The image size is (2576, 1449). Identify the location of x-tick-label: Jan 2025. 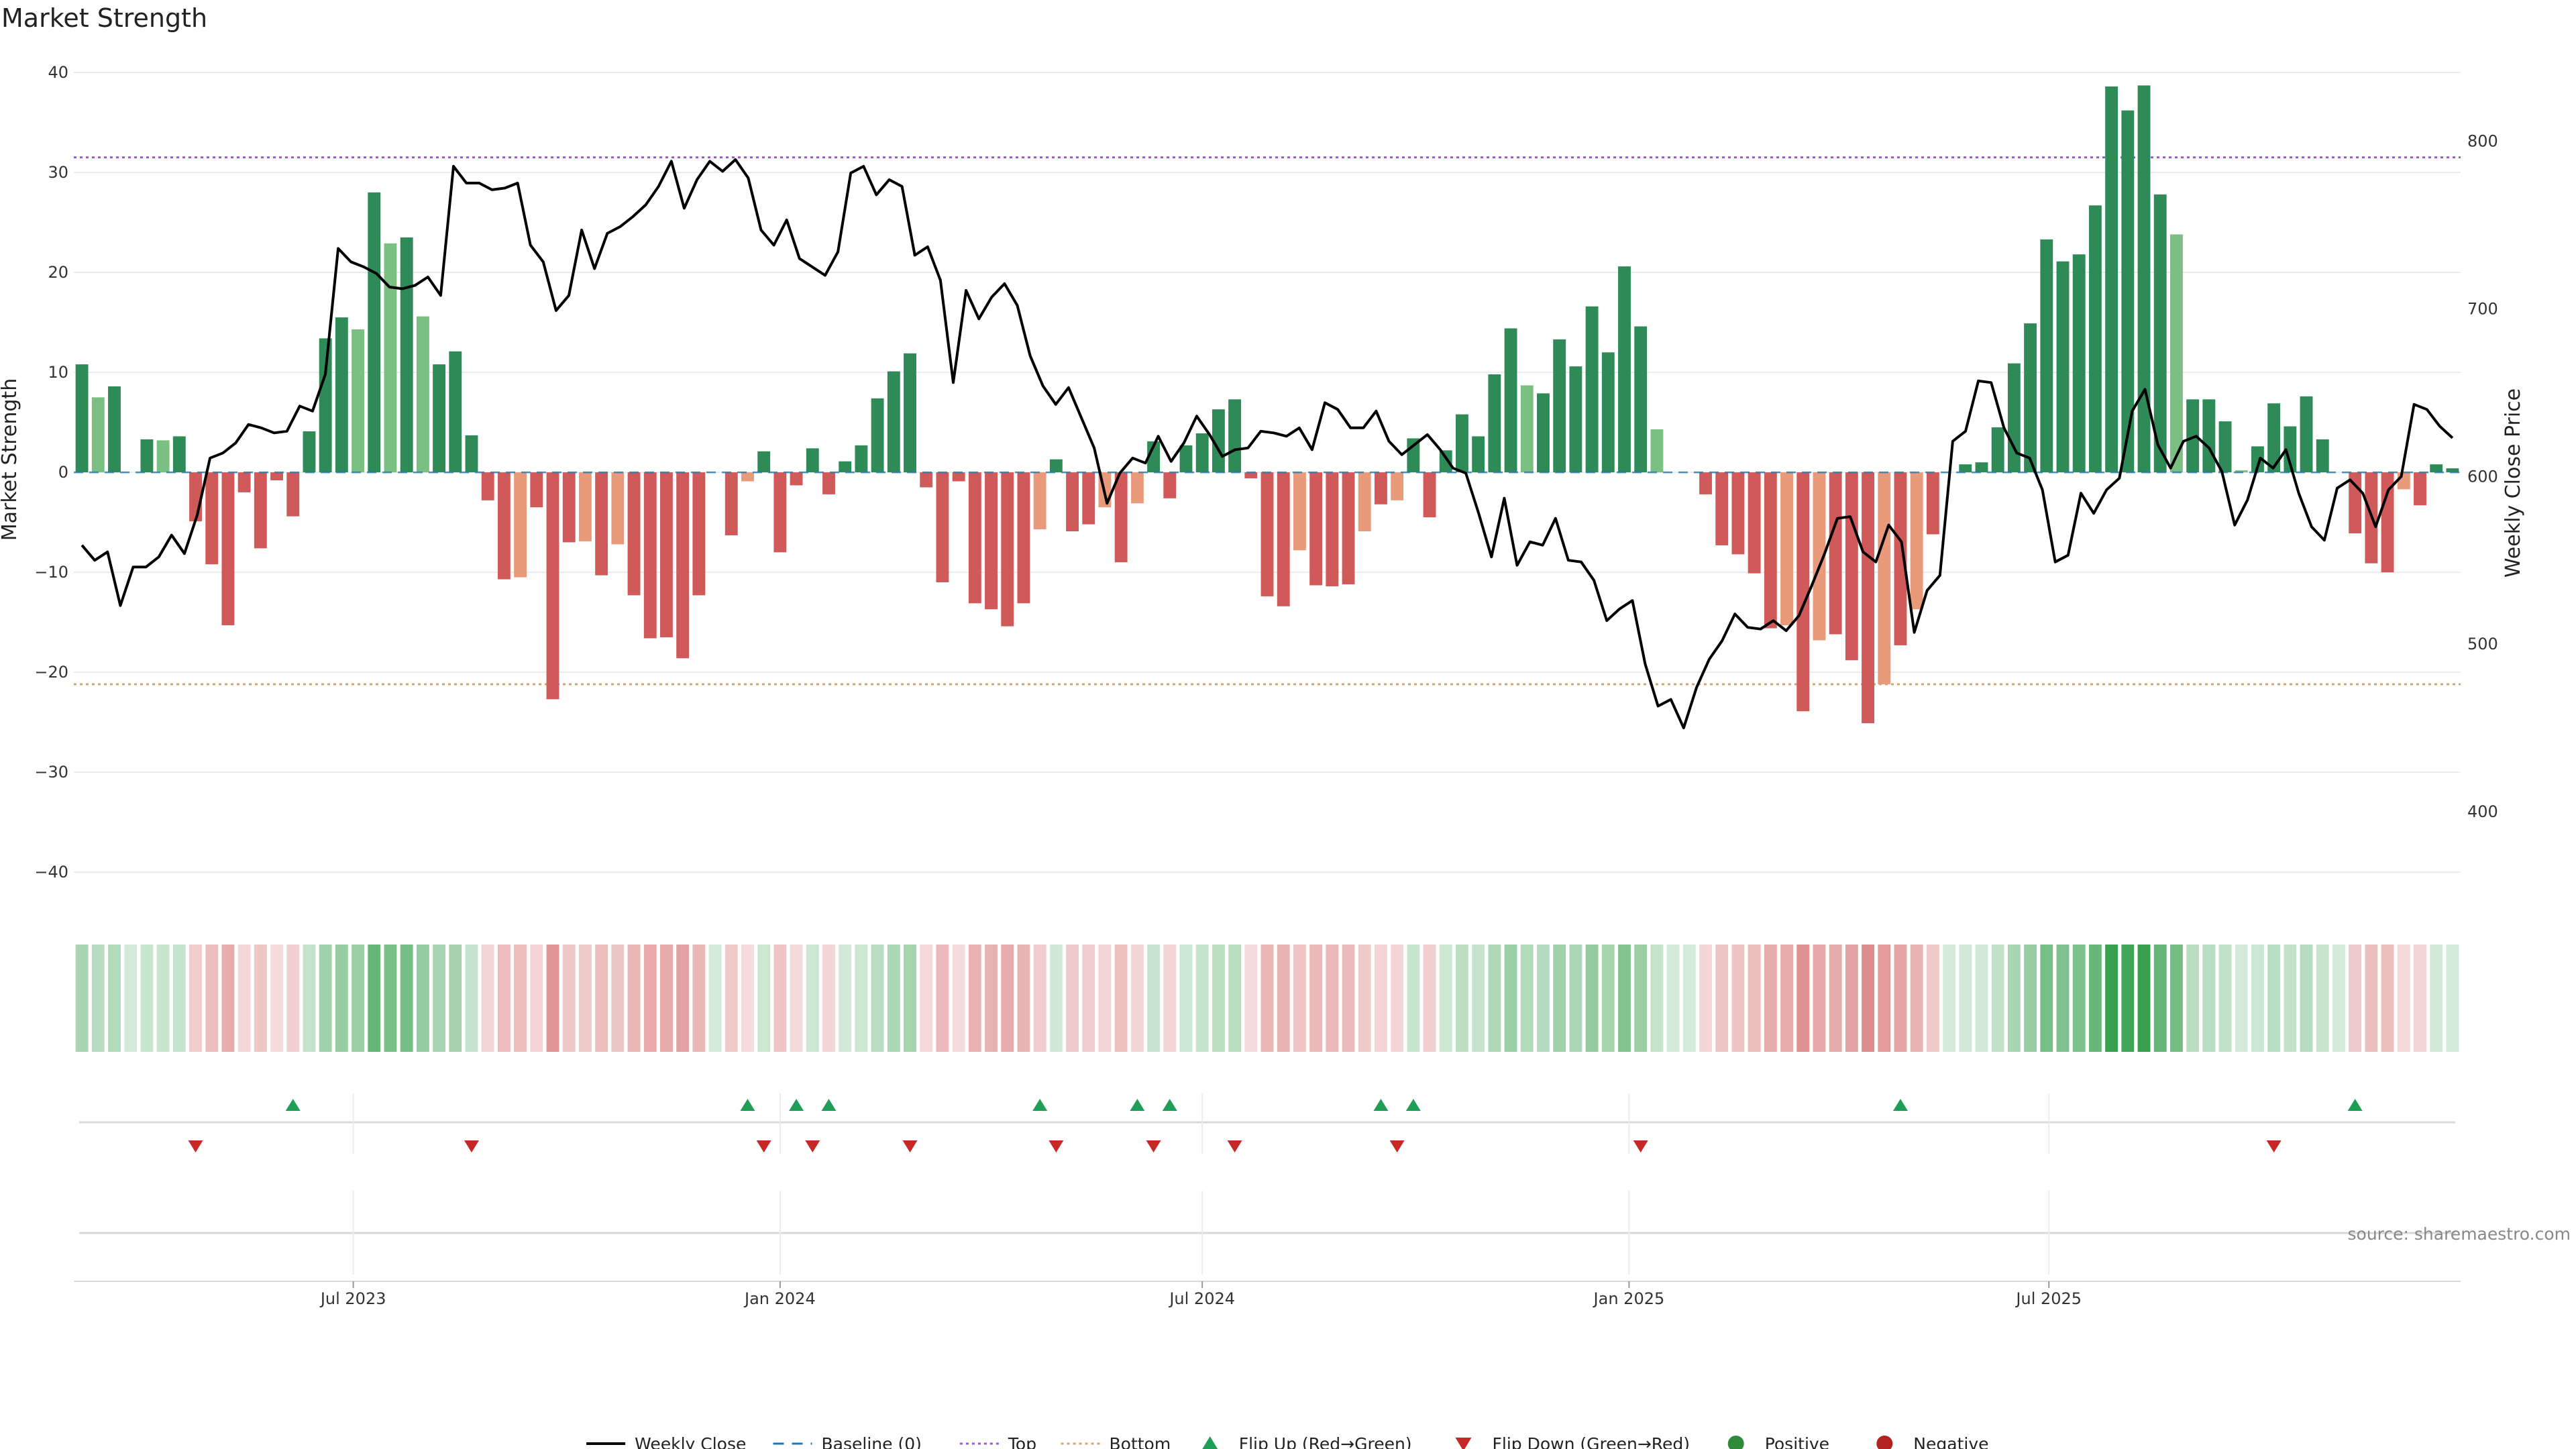
(1629, 1298).